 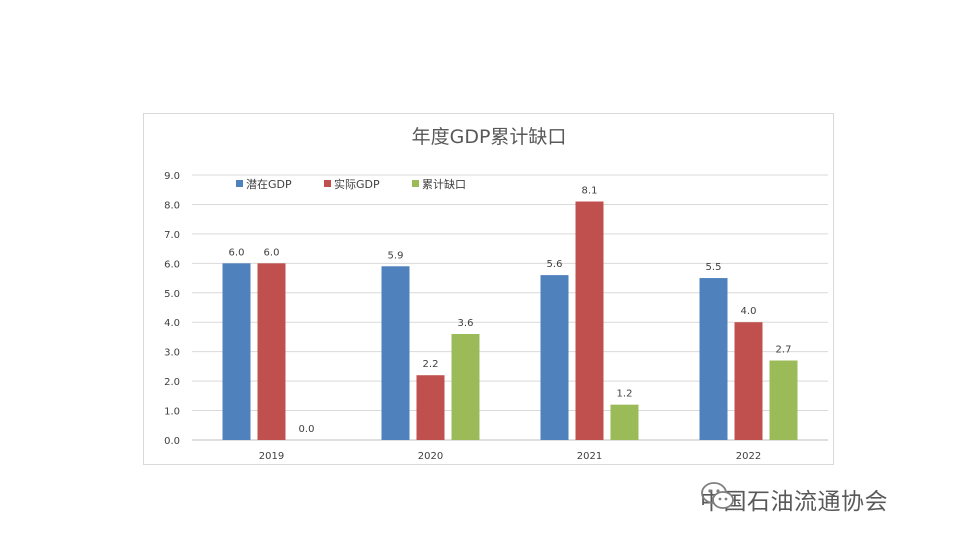 I want to click on x-tick-label: 2019, so click(x=271, y=456).